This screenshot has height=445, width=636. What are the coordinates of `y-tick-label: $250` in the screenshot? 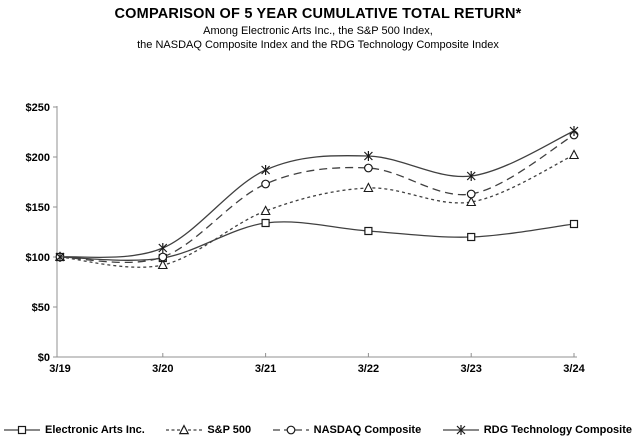 It's located at (38, 108).